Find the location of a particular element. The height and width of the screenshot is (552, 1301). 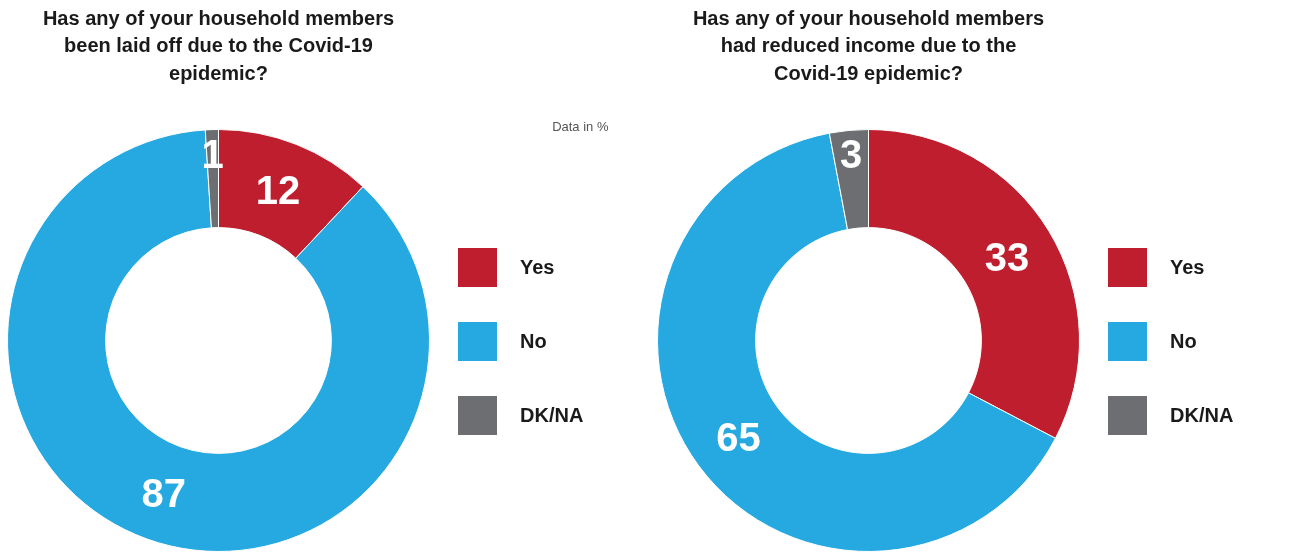

data-label: 87 is located at coordinates (163, 492).